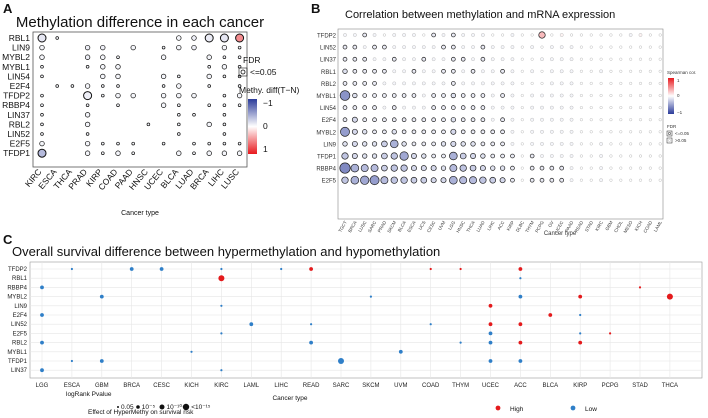  What do you see at coordinates (251, 386) in the screenshot?
I see `panel-c-col-label: LAML` at bounding box center [251, 386].